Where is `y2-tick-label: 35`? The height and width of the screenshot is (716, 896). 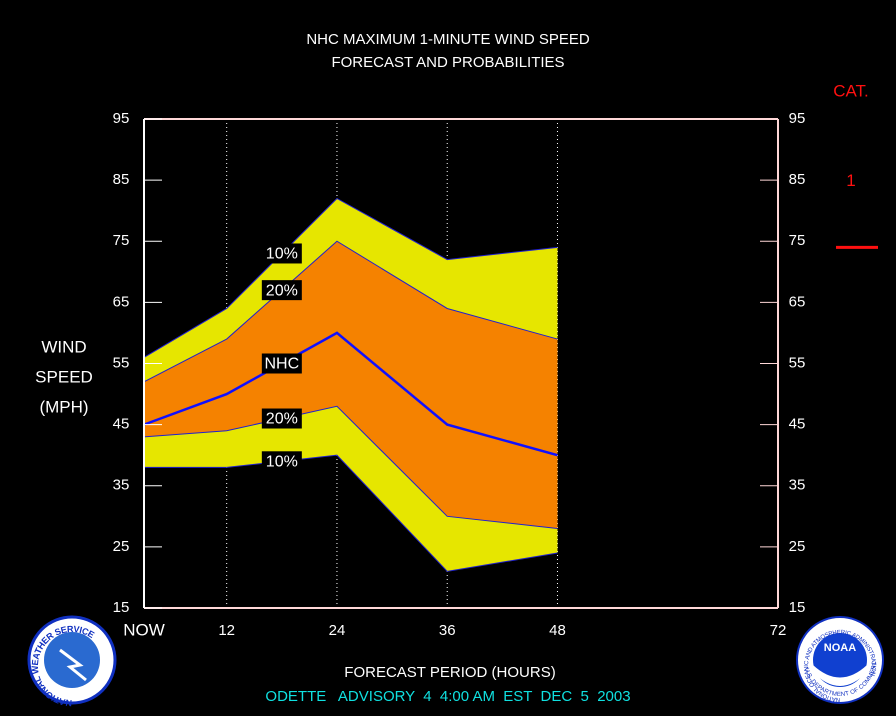 y2-tick-label: 35 is located at coordinates (797, 485).